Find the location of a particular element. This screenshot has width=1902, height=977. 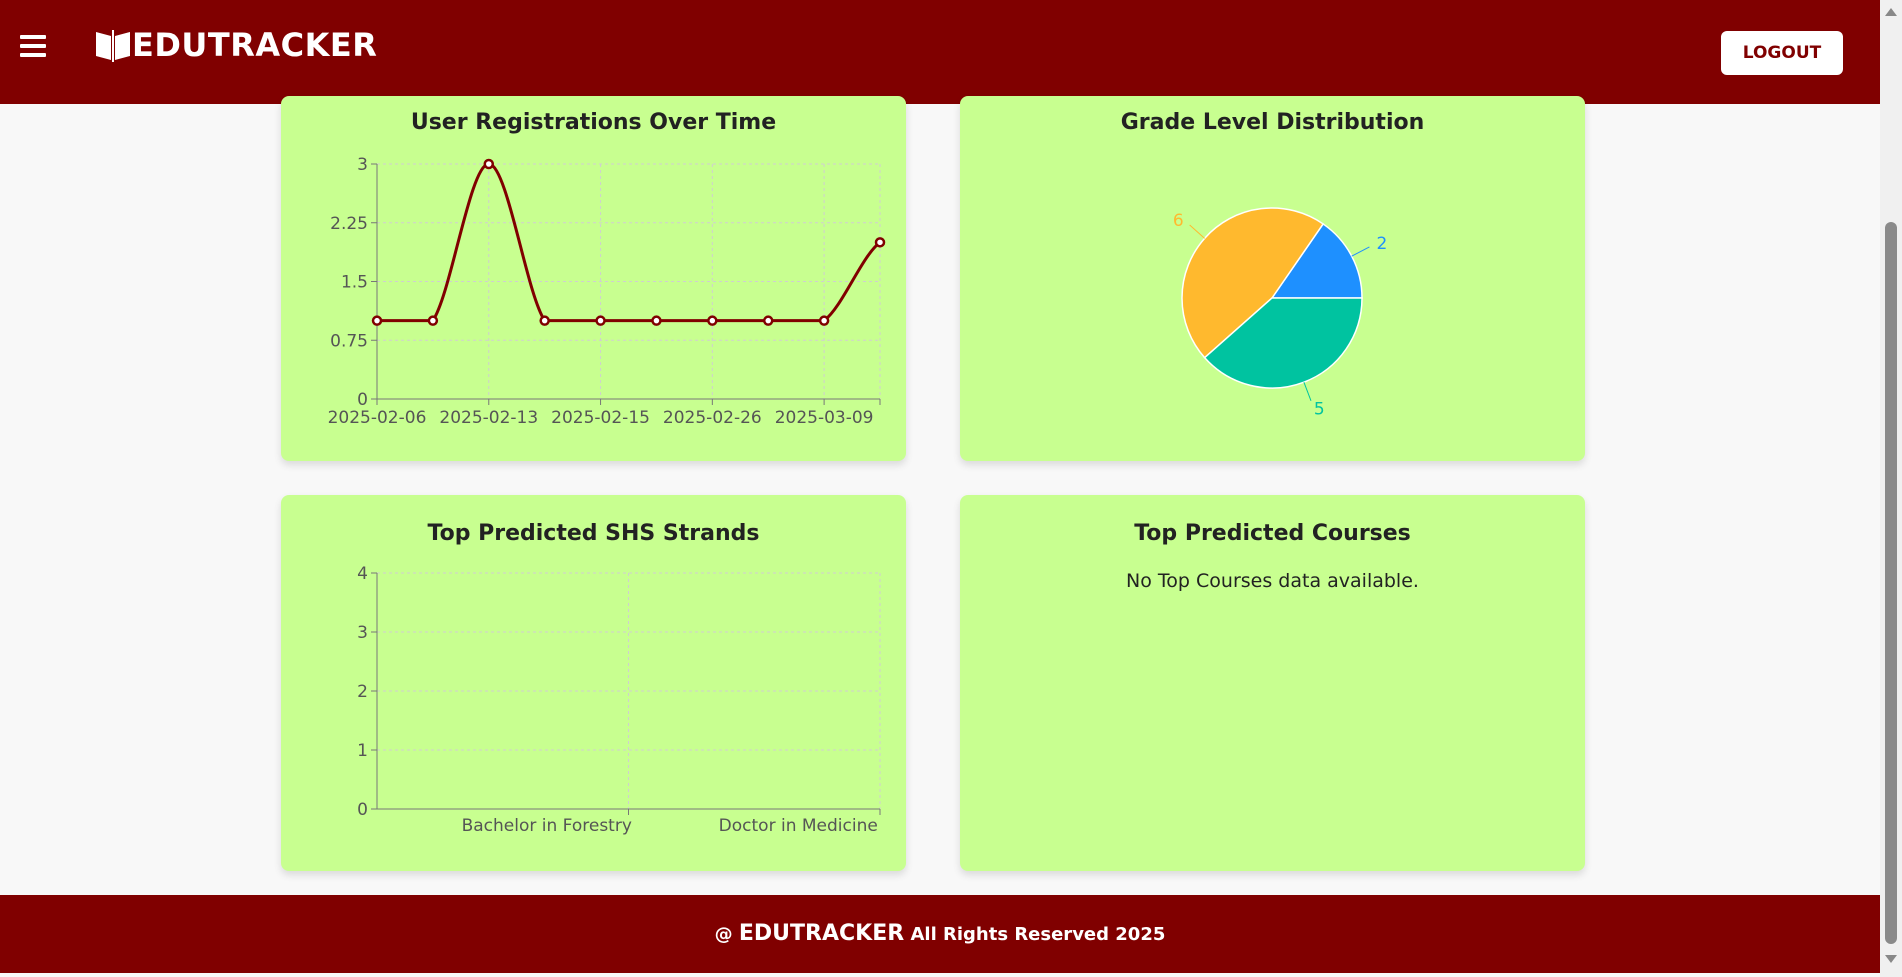

y-tick-label: 0.75 is located at coordinates (349, 341).